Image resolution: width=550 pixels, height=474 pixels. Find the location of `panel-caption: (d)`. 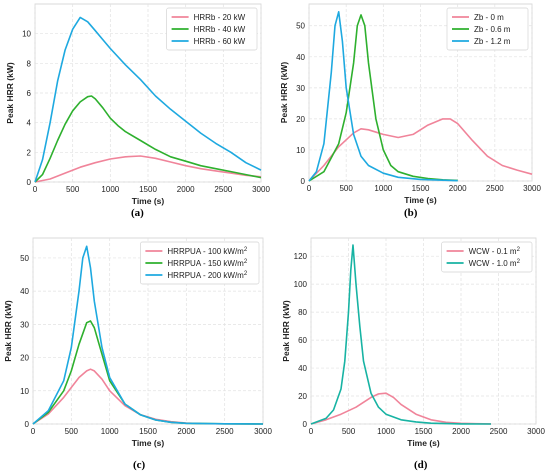

panel-caption: (d) is located at coordinates (421, 465).